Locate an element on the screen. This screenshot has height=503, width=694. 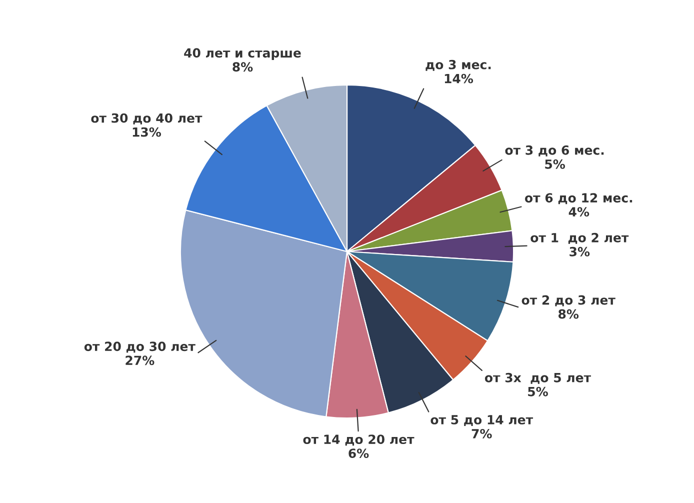
data-label: 13% is located at coordinates (146, 132).